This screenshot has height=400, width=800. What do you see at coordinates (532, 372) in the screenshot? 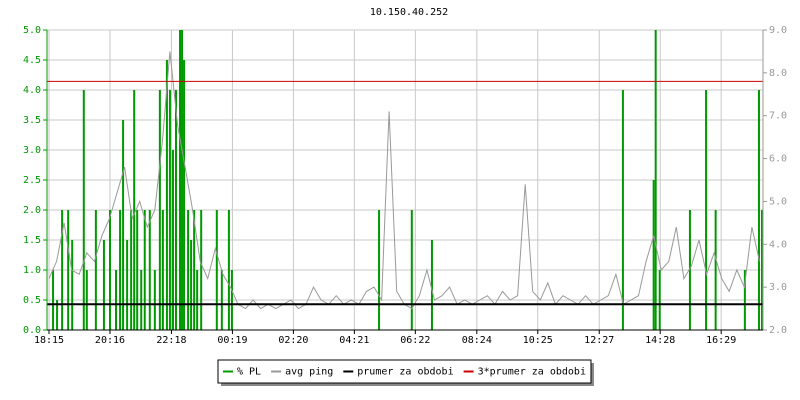
I see `legend-label: 3*prumer za obdobi` at bounding box center [532, 372].